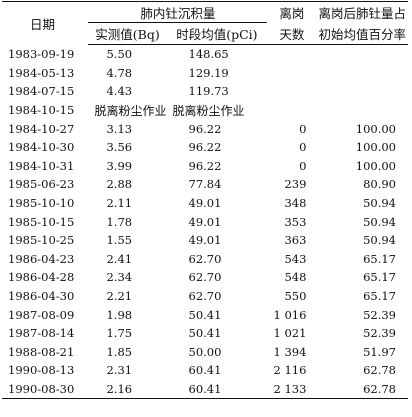 Image resolution: width=412 pixels, height=417 pixels. I want to click on table-row: 1987-08-09 1.98 50.41 1 016 52.39, so click(205, 314).